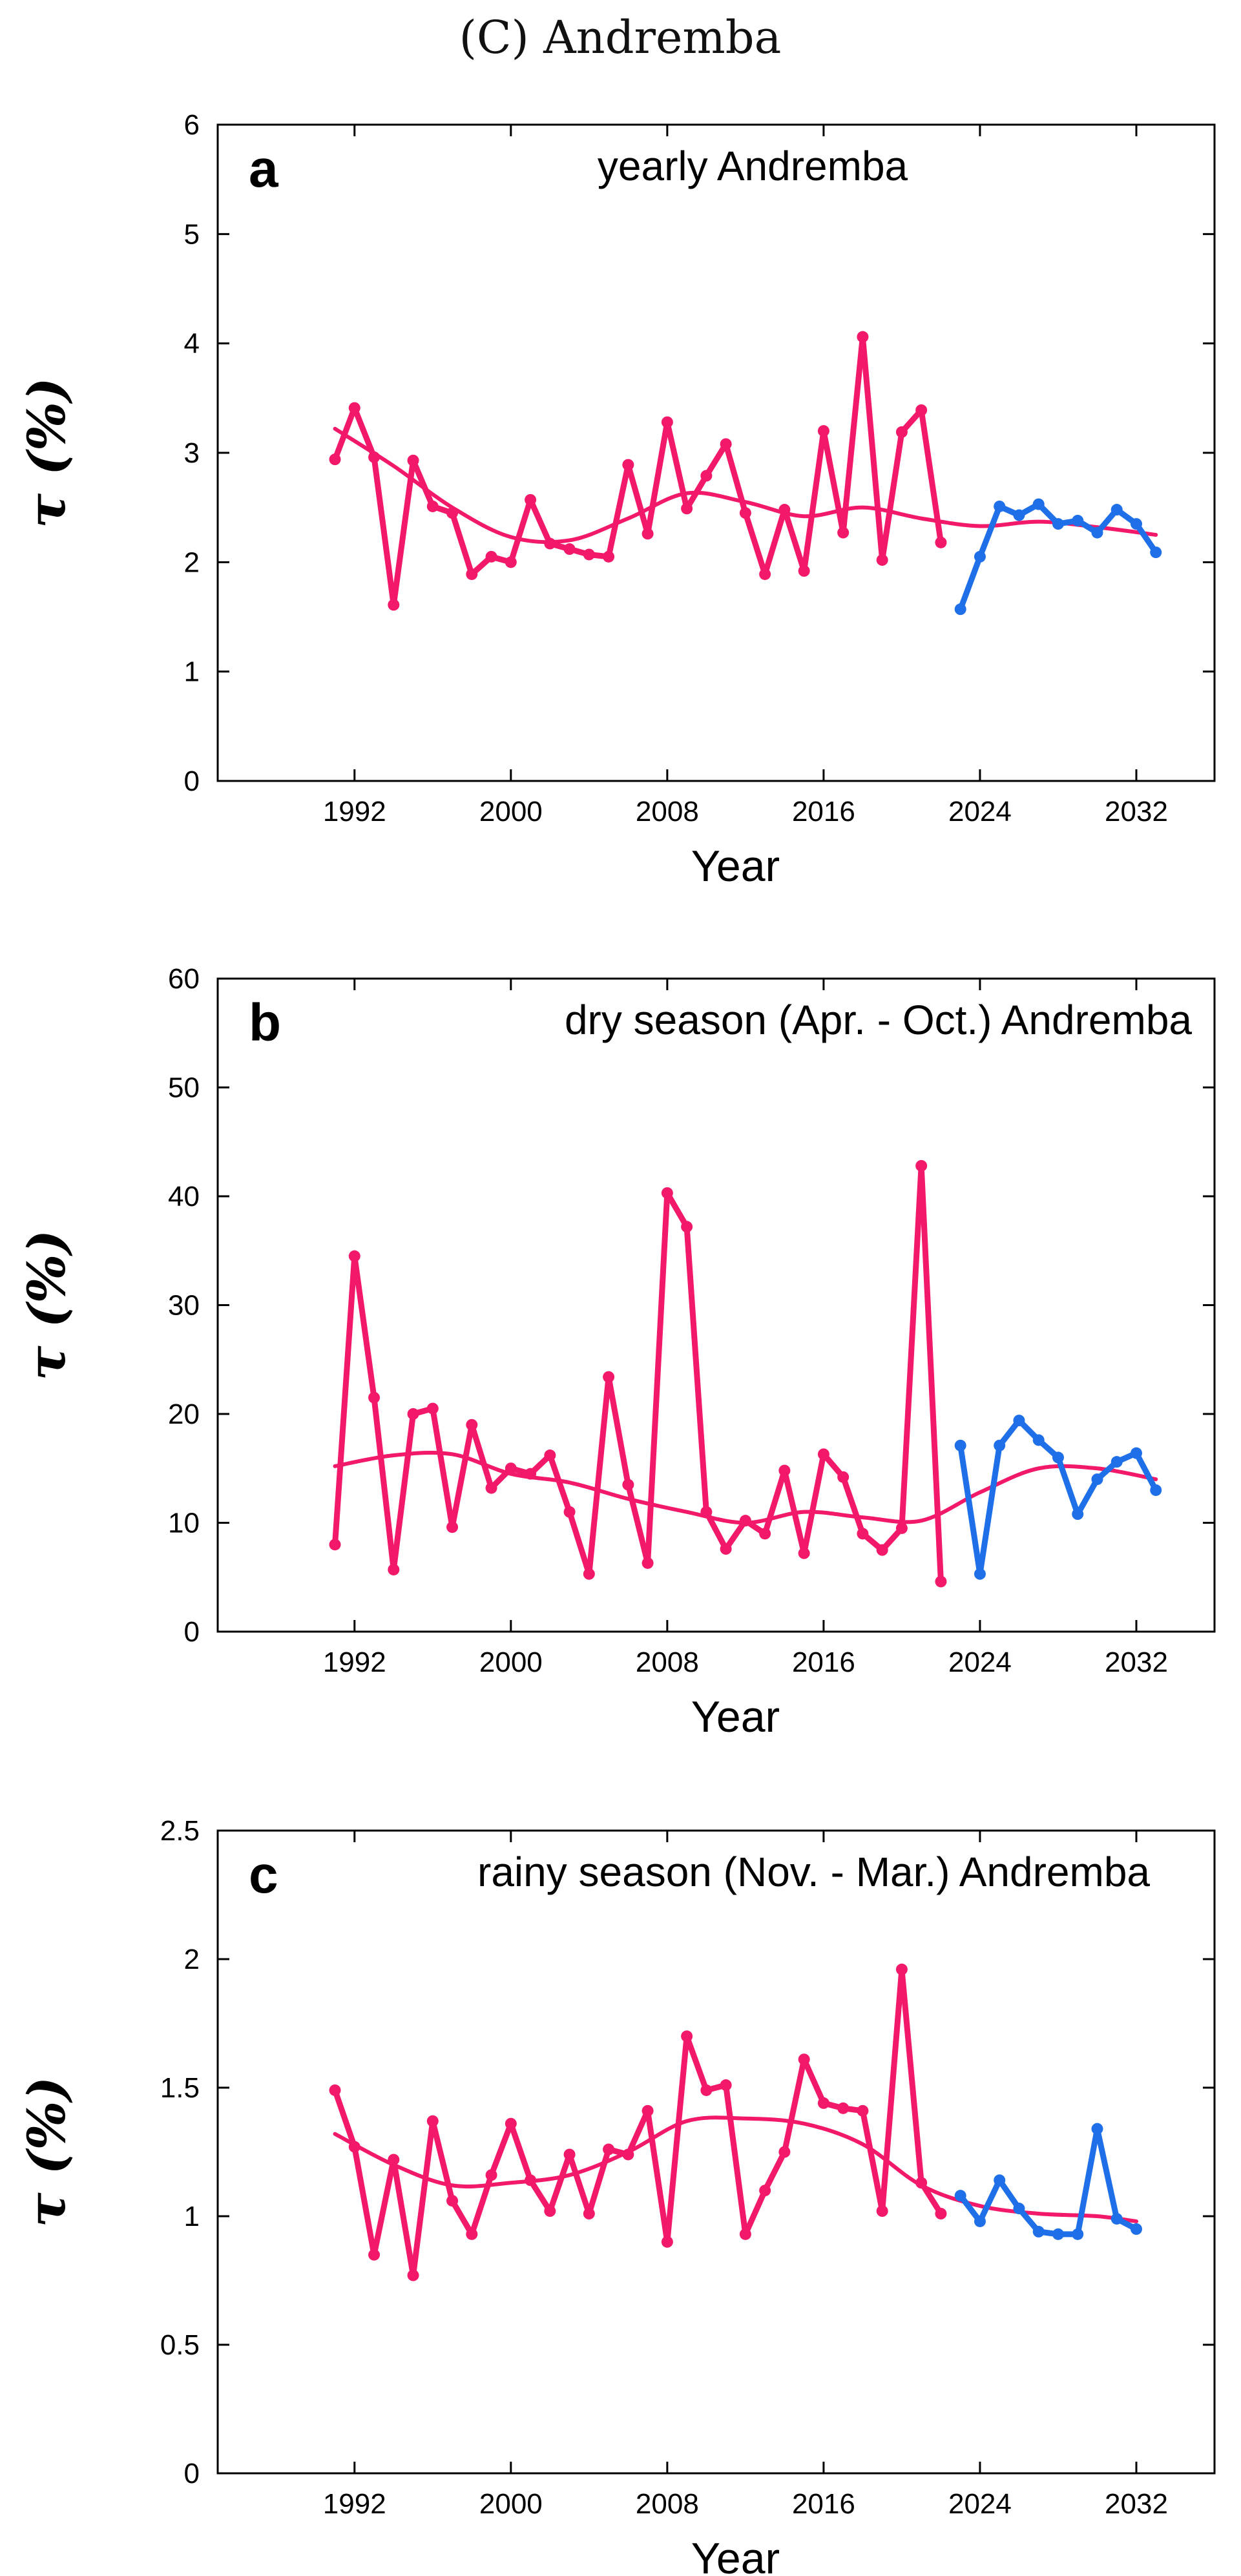 The height and width of the screenshot is (2576, 1241). Describe the element at coordinates (184, 1414) in the screenshot. I see `y-tick-label: 20` at that location.